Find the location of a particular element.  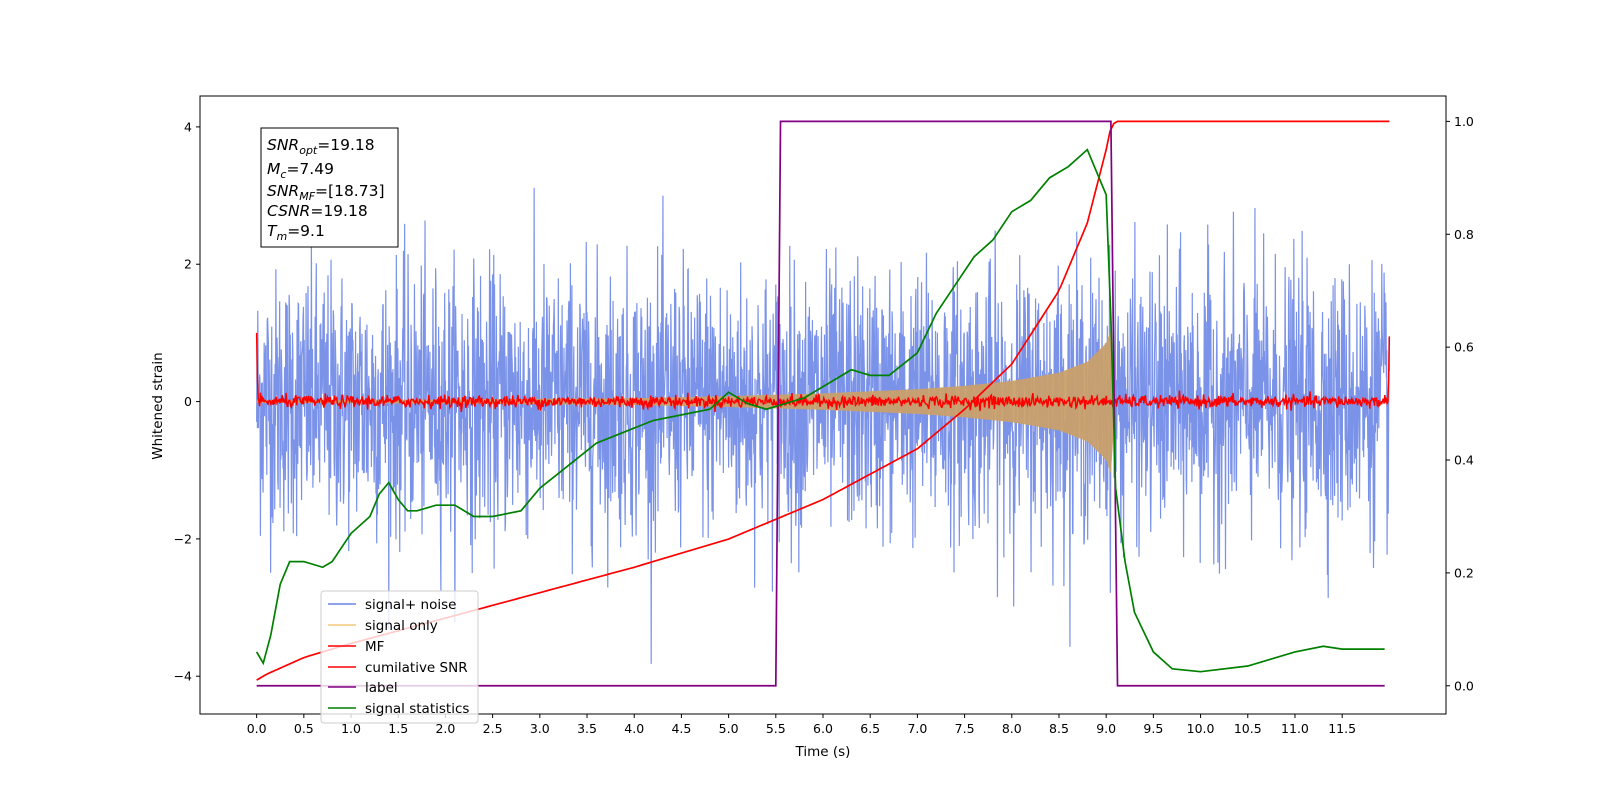

y-tick-label-left: 4 is located at coordinates (188, 126).